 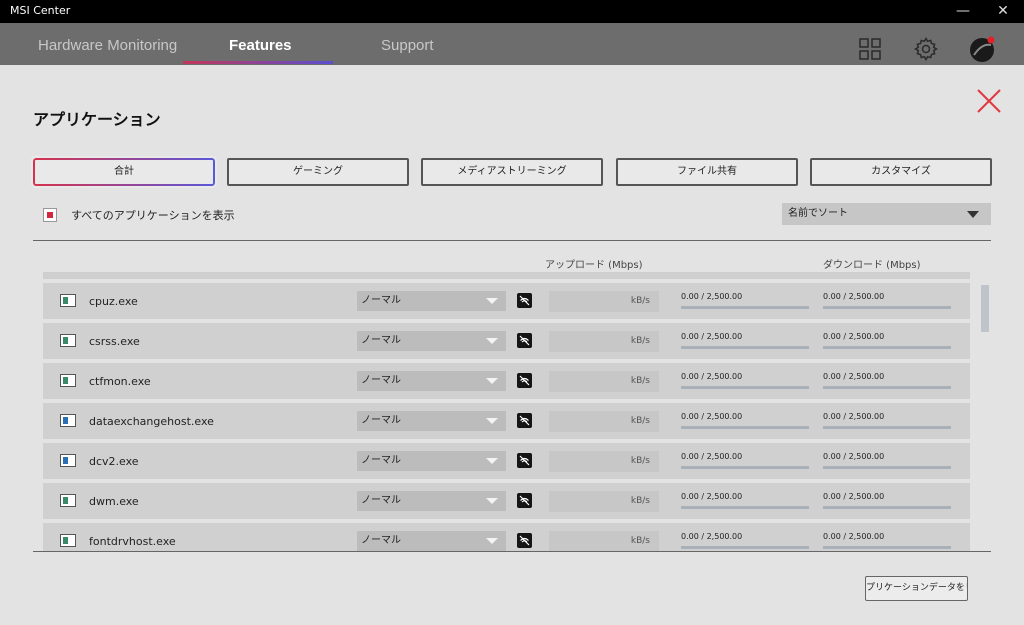 I want to click on list-header-strip, so click(x=506, y=275).